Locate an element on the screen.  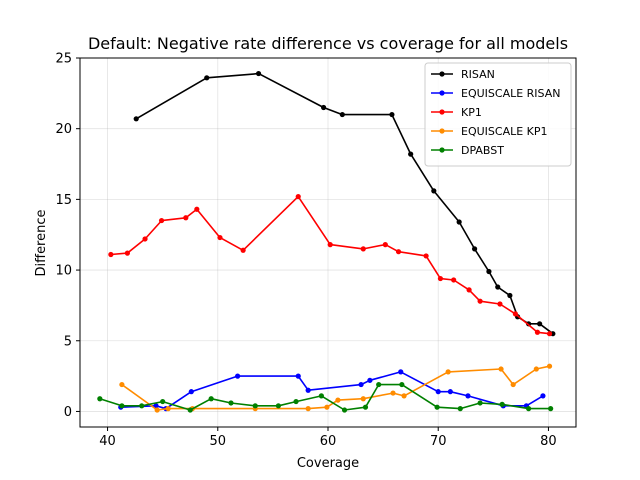
legend-label: EQUISCALE RISAN is located at coordinates (511, 93).